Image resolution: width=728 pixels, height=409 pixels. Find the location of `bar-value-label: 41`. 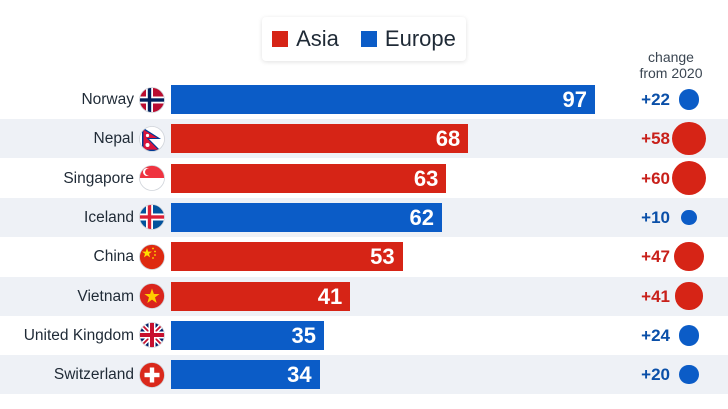

bar-value-label: 41 is located at coordinates (330, 296).